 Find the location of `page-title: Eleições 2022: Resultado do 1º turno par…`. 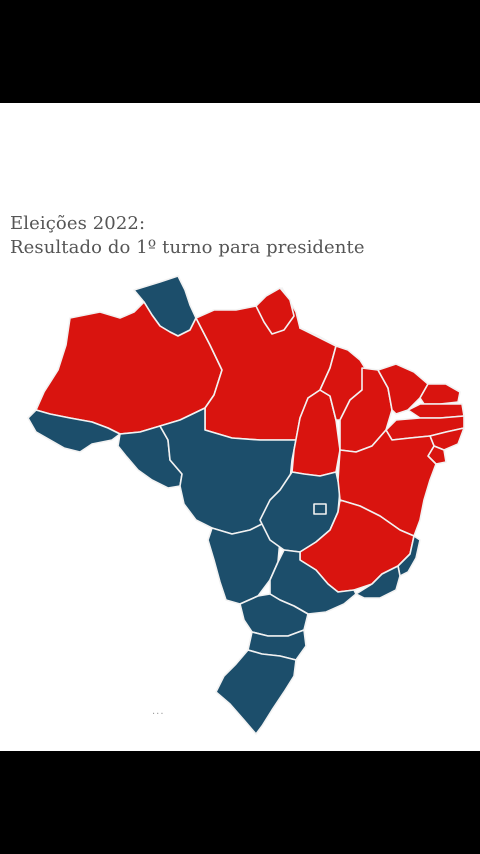

page-title: Eleições 2022: Resultado do 1º turno par… is located at coordinates (187, 236).